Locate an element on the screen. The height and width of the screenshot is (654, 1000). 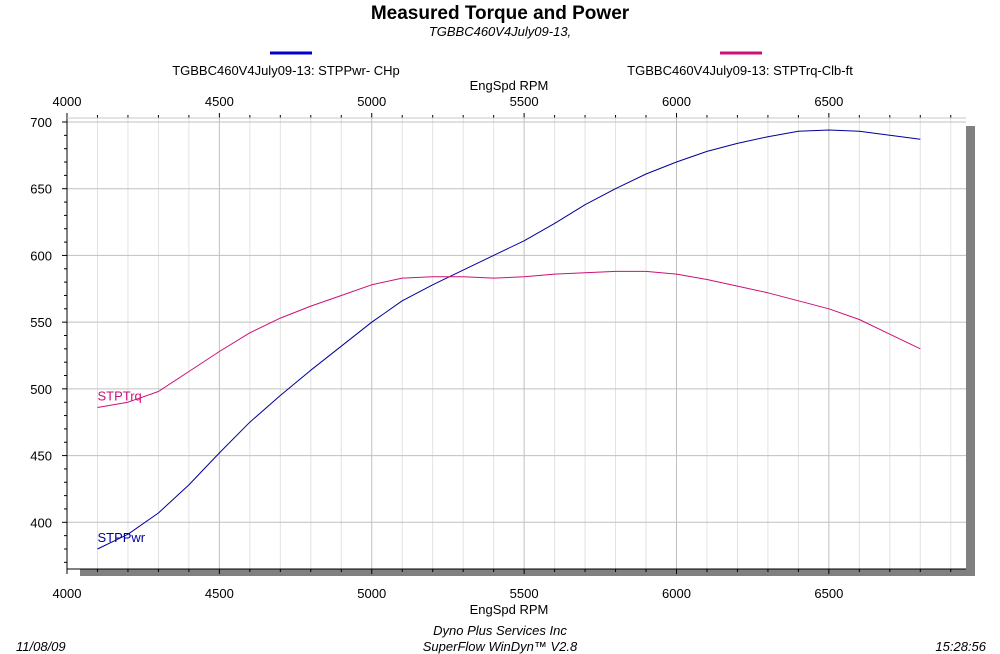
footer-time: 15:28:56 is located at coordinates (960, 646).